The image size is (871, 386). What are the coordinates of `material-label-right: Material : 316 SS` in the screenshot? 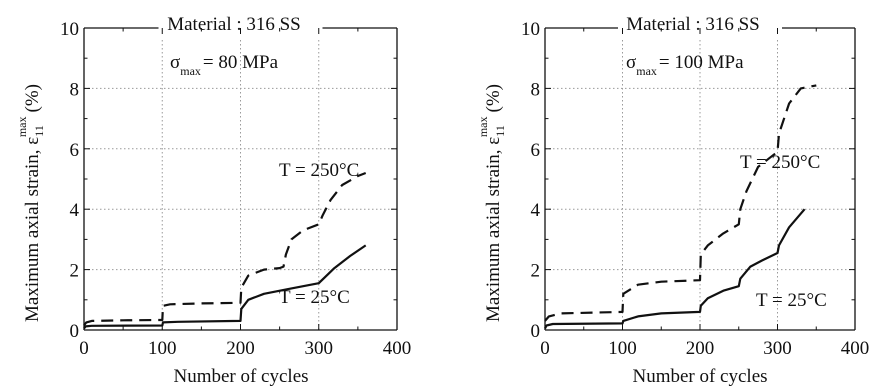 It's located at (693, 24).